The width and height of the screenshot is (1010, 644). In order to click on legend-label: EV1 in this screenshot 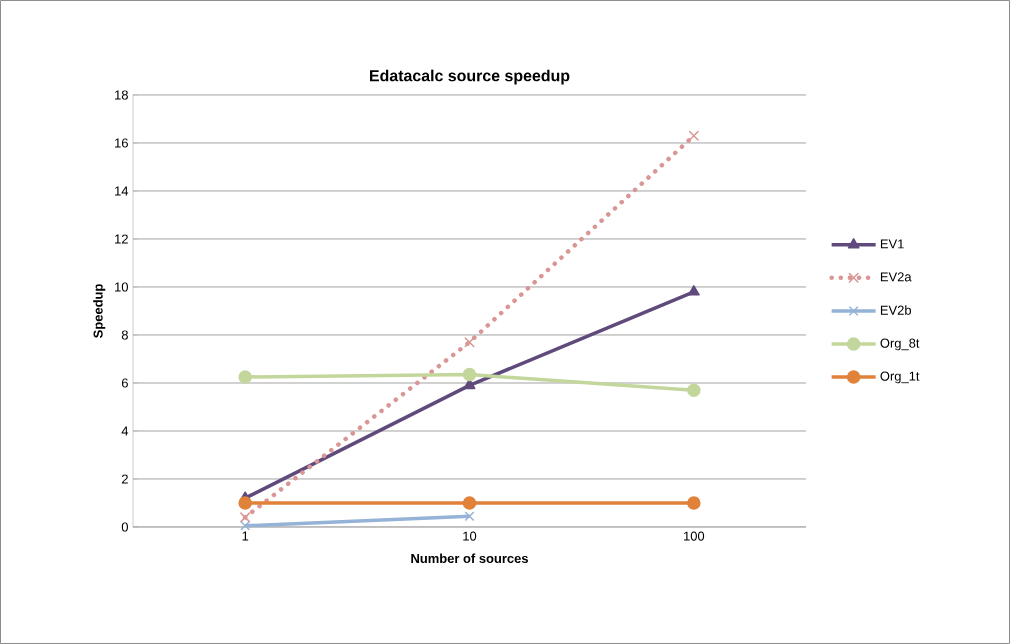, I will do `click(892, 244)`.